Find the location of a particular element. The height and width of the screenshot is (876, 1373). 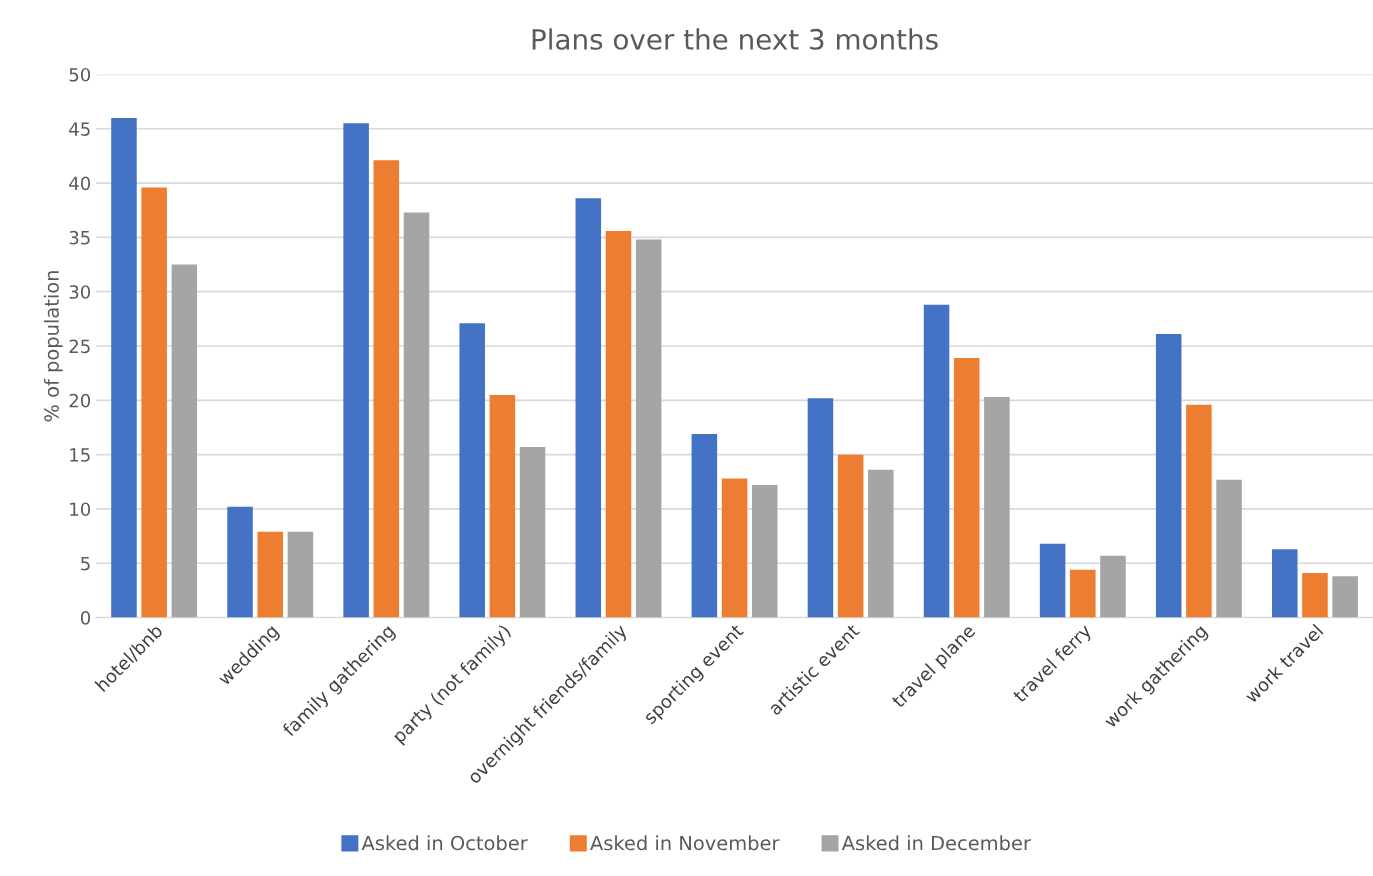

y-tick-label: 40 is located at coordinates (80, 183).